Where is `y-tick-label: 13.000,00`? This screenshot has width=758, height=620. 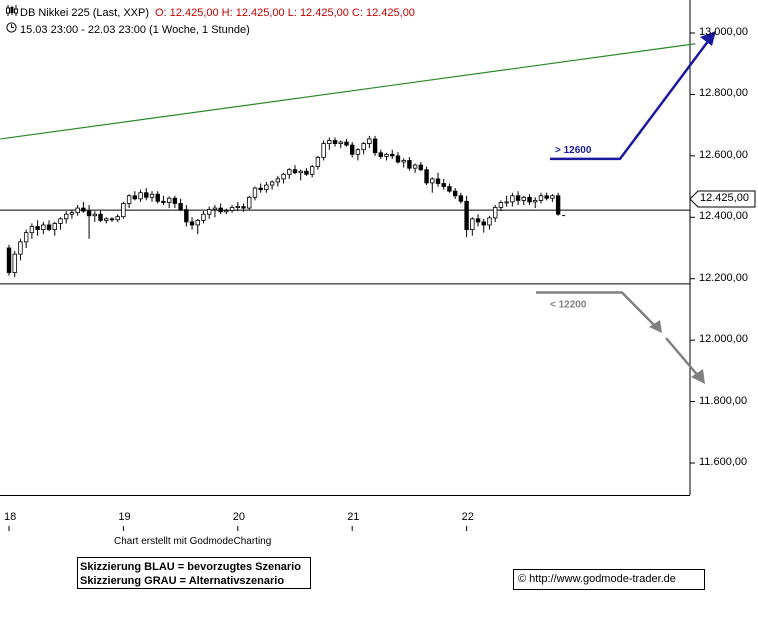
y-tick-label: 13.000,00 is located at coordinates (723, 32).